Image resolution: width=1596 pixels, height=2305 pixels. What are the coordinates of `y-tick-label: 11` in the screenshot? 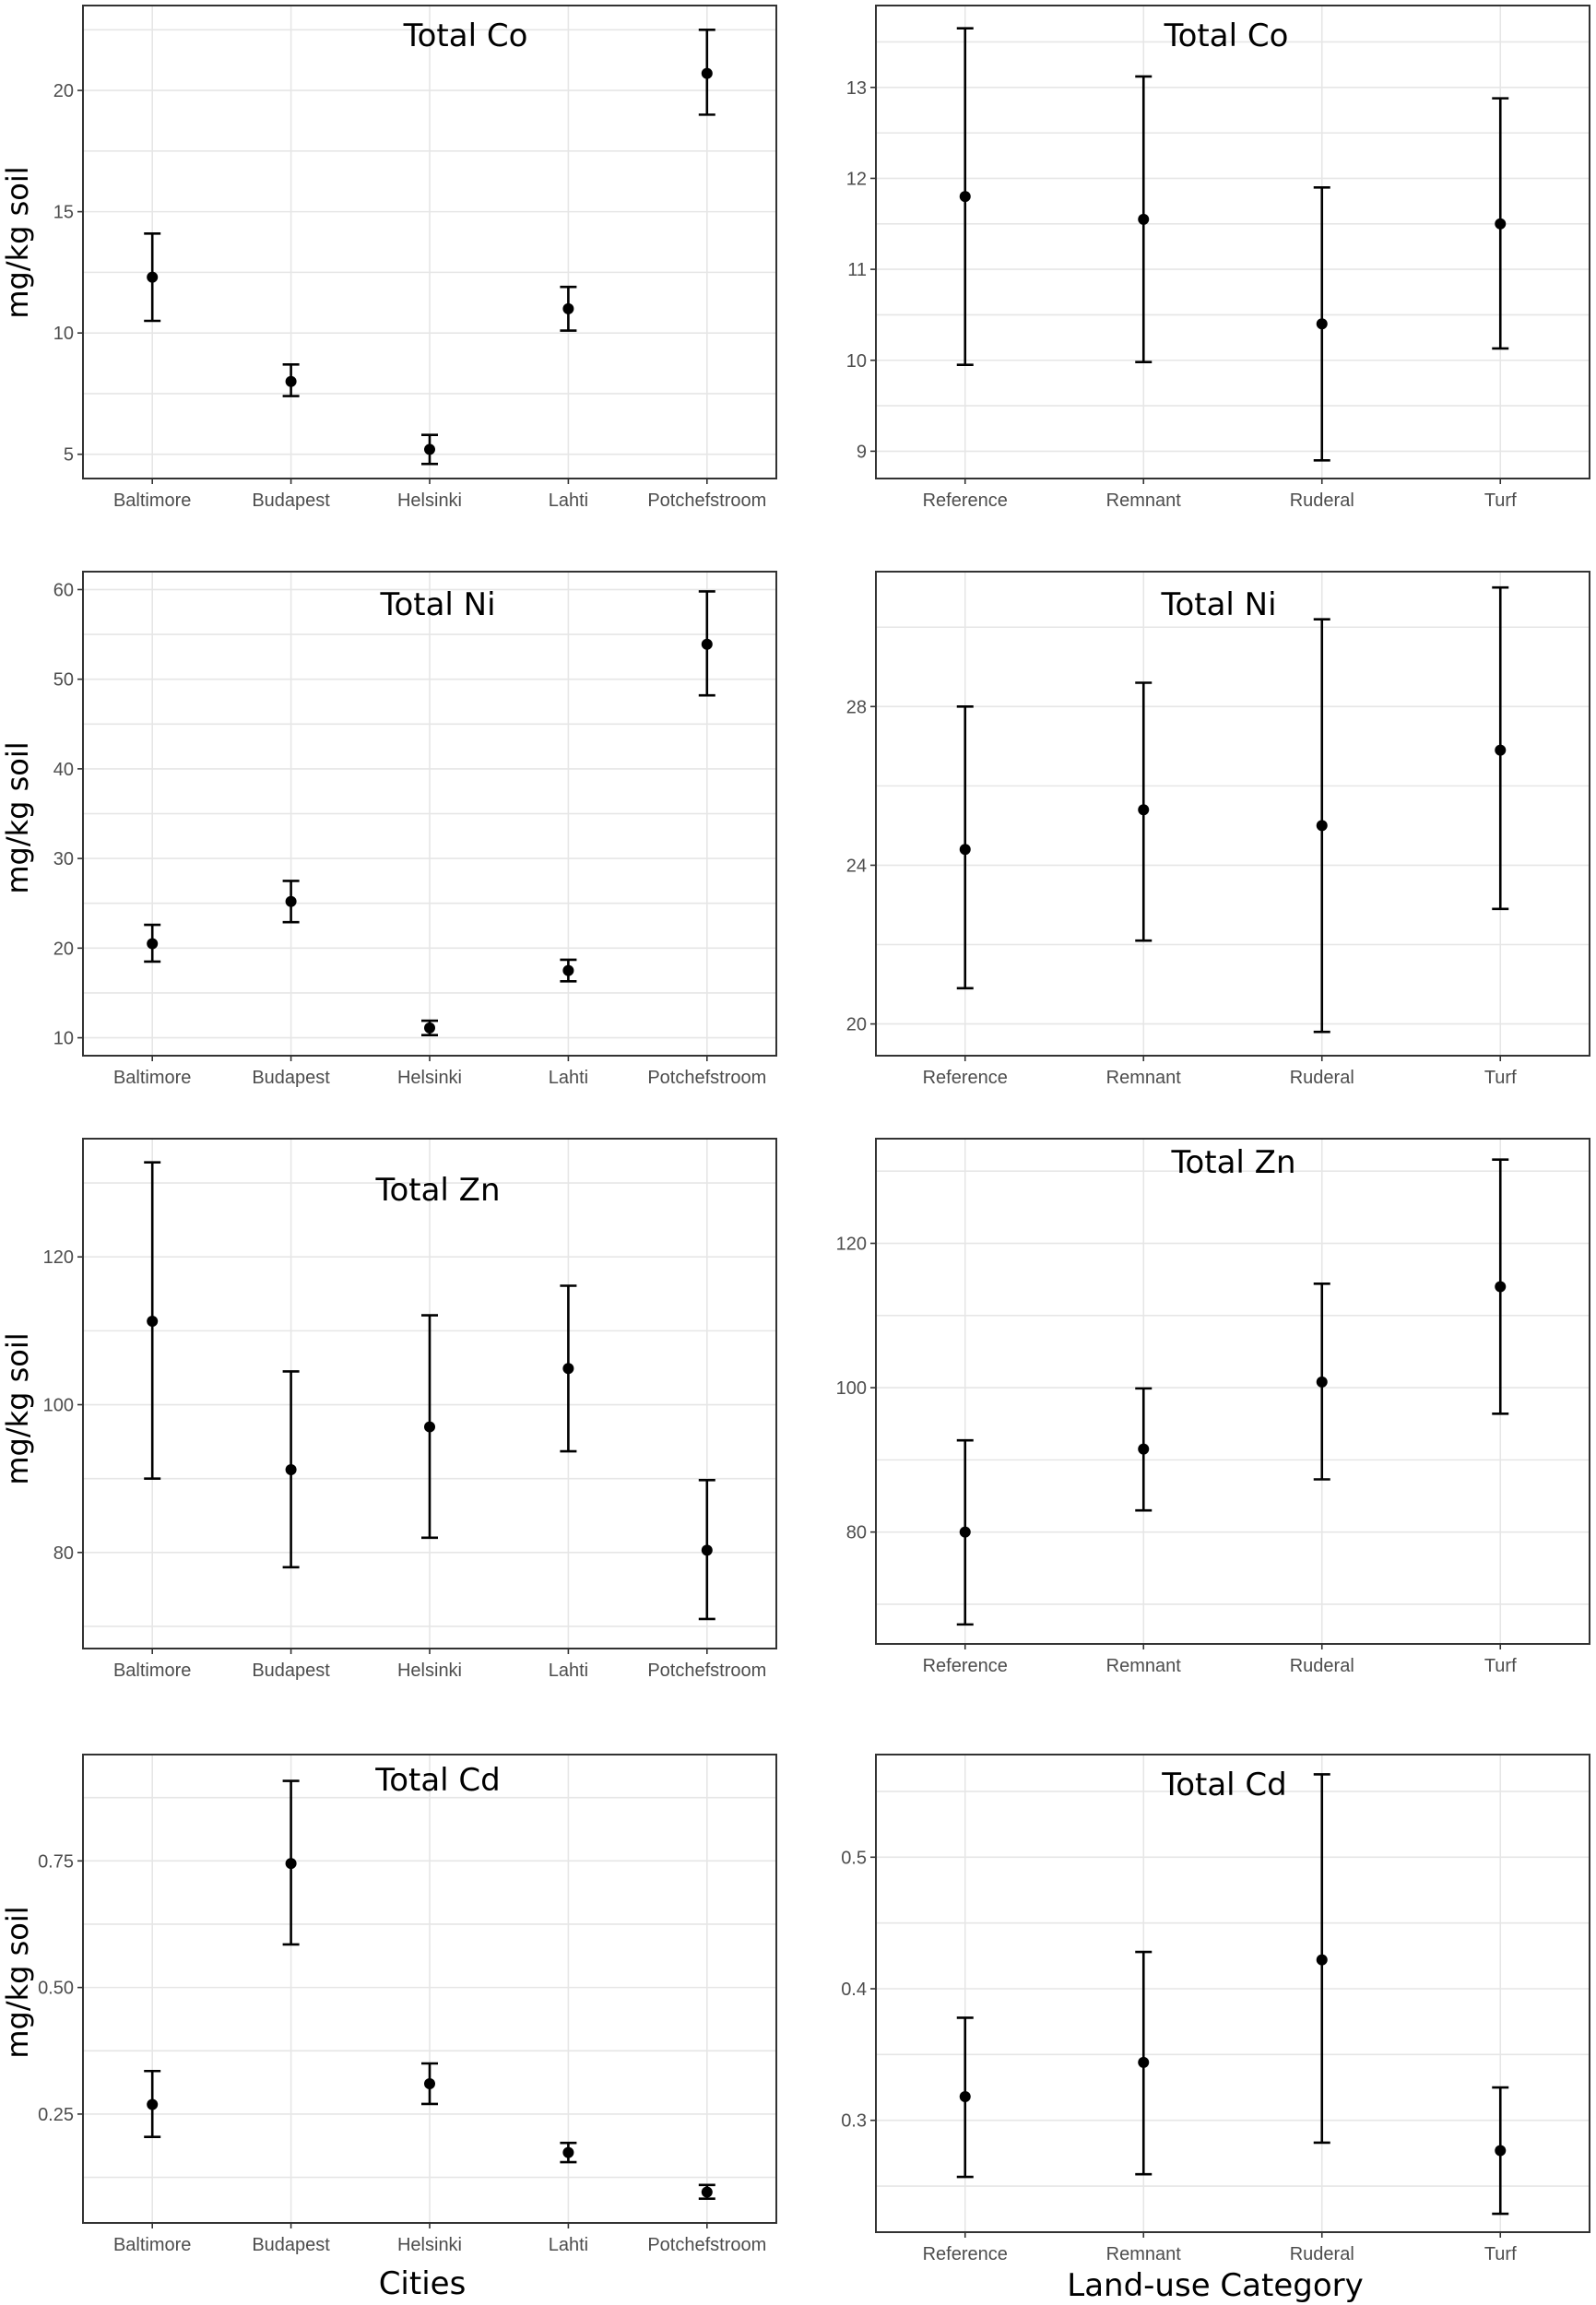 It's located at (857, 270).